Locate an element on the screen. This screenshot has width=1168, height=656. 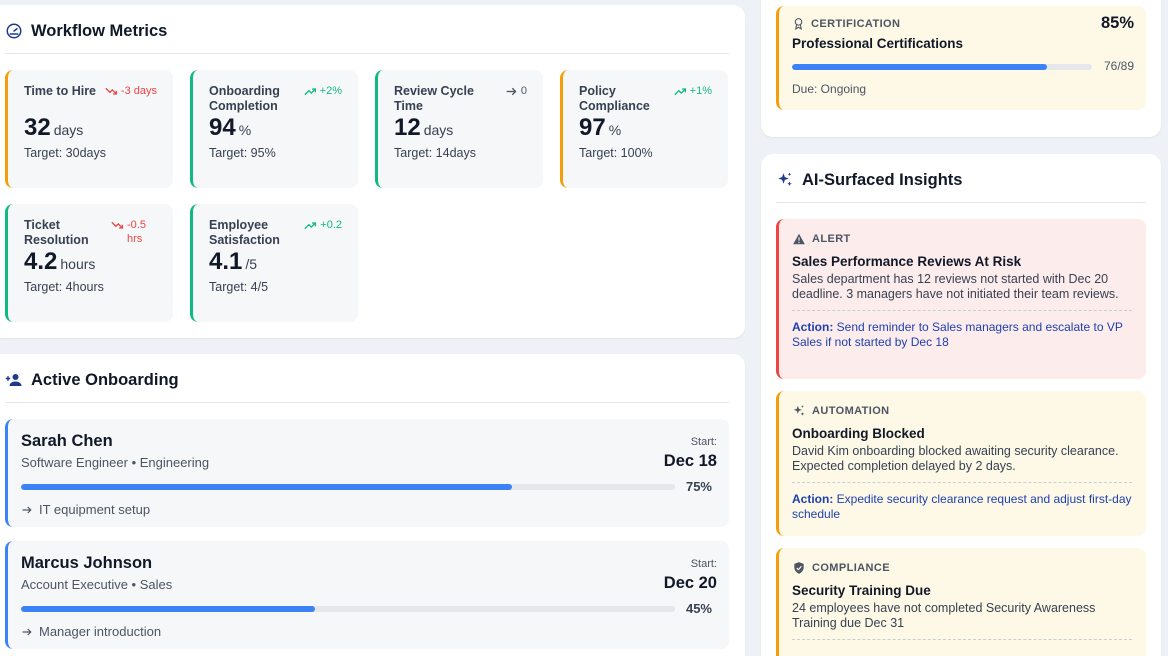
person-add-icon is located at coordinates (13, 380).